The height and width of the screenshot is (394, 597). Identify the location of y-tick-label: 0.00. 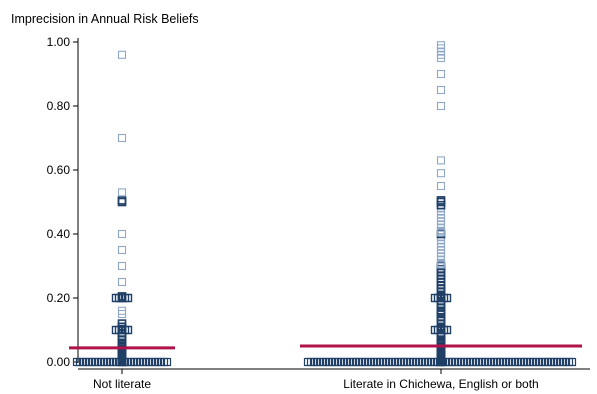
(59, 362).